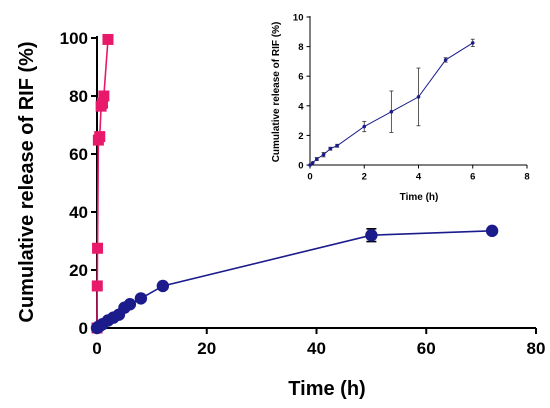 The image size is (550, 408). Describe the element at coordinates (300, 77) in the screenshot. I see `y-tick-label: 6` at that location.